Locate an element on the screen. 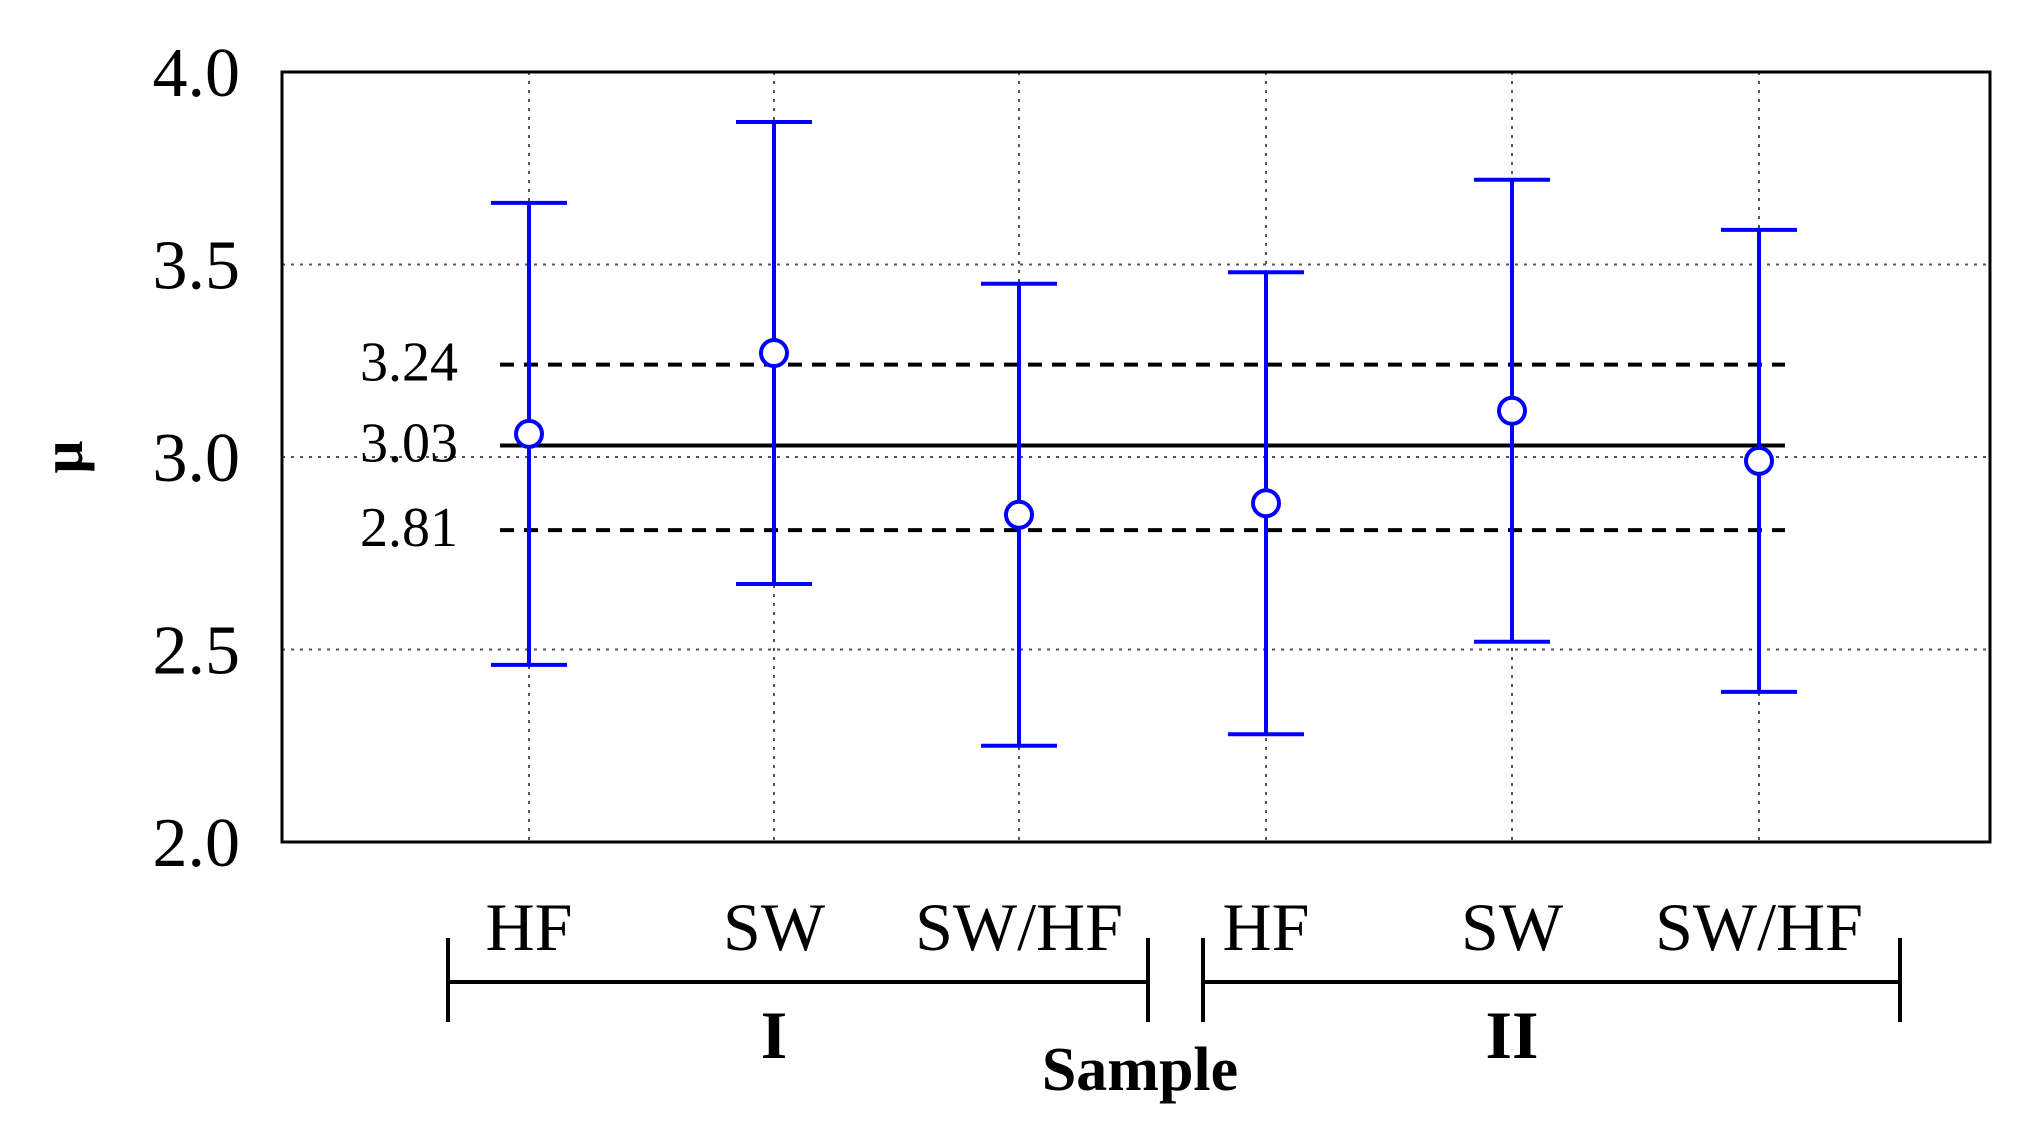 The height and width of the screenshot is (1129, 2022). y-tick-label: 3.0 is located at coordinates (197, 458).